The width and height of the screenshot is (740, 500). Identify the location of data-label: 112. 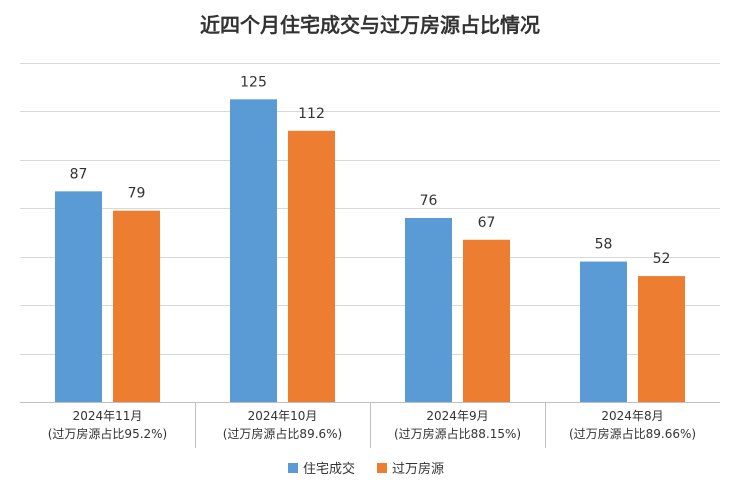
(311, 114).